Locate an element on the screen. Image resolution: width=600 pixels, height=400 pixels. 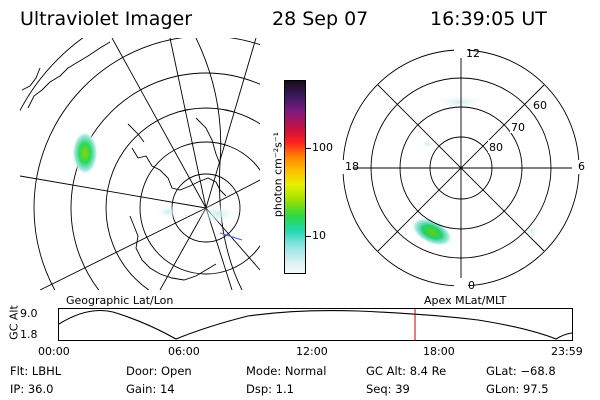
timeline-ytick-bottom: 1.8 is located at coordinates (29, 334).